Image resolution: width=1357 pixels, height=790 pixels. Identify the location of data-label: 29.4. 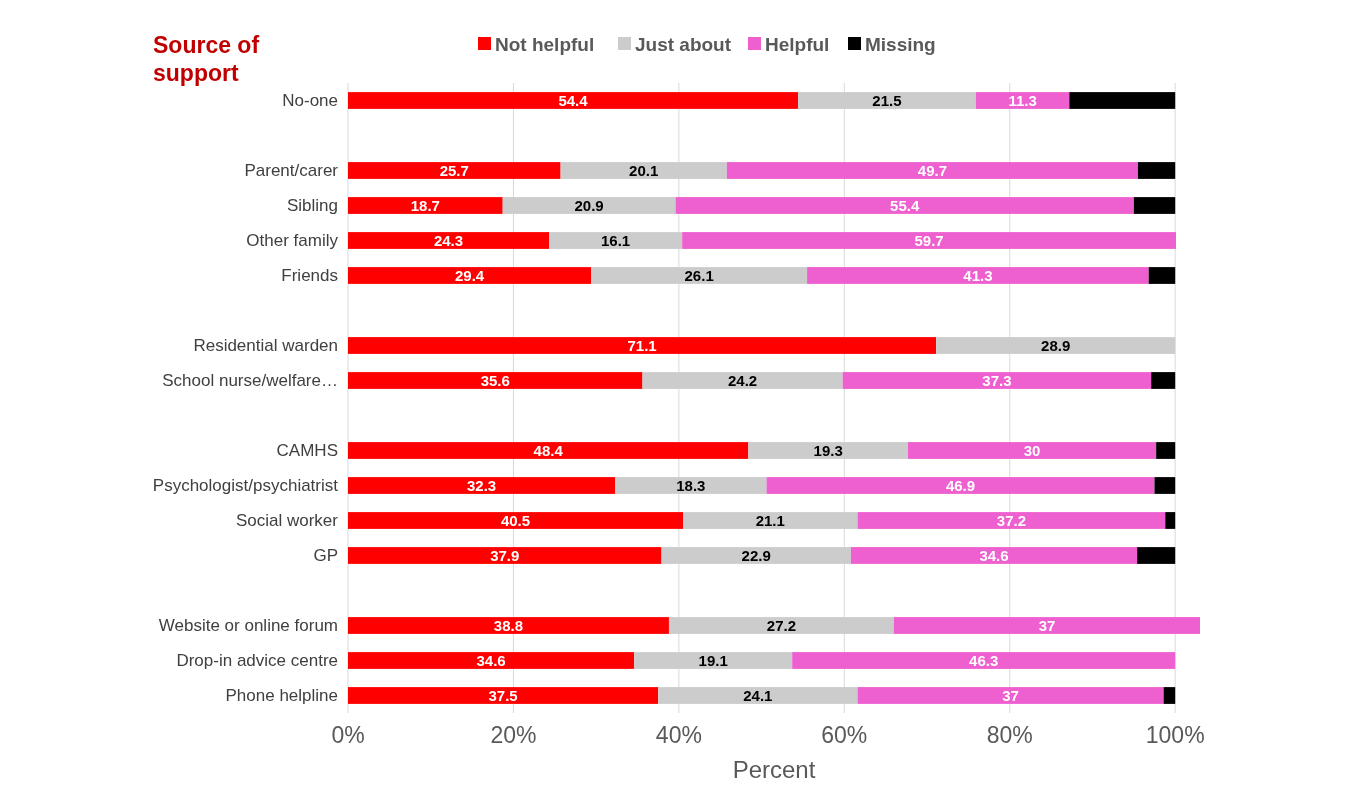
(469, 275).